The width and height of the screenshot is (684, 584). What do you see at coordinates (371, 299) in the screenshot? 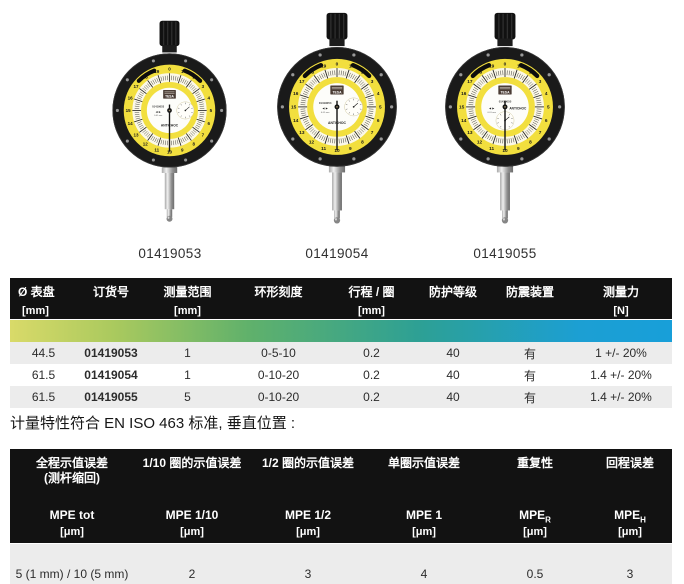
I see `col-travel-per-rev: 行程 / 圈[mm]` at bounding box center [371, 299].